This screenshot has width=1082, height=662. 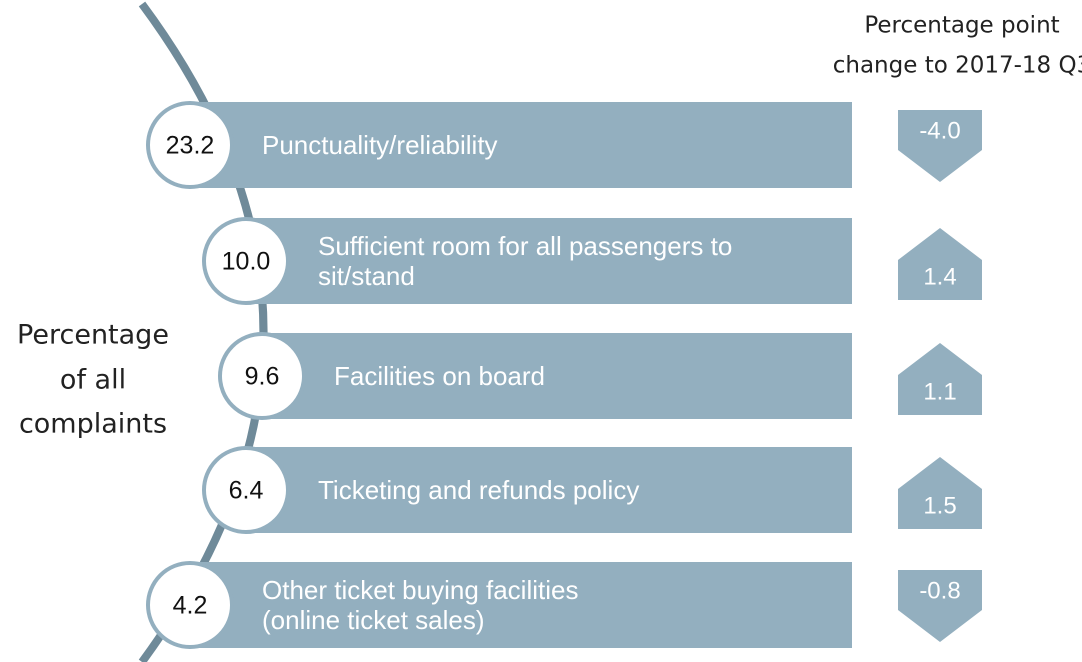 I want to click on side-label: of all, so click(x=93, y=380).